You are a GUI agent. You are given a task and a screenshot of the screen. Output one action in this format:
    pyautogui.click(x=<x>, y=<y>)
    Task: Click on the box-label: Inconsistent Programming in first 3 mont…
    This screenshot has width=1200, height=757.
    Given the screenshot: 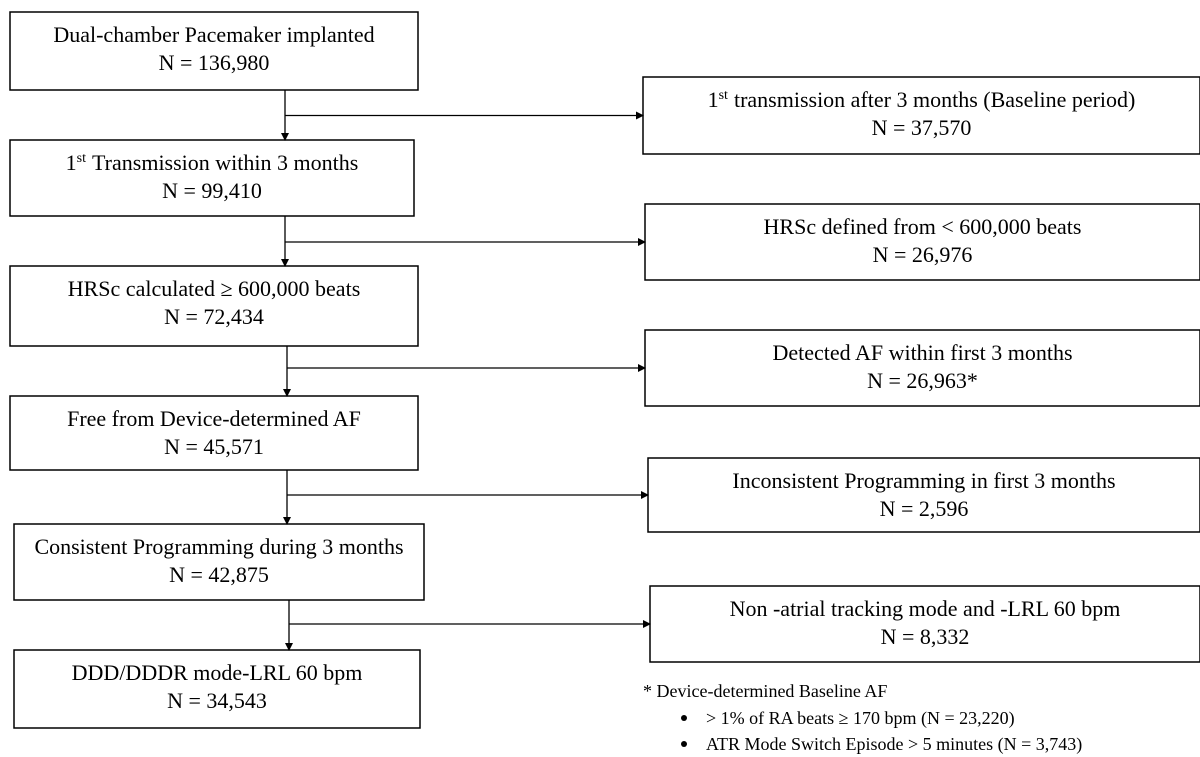 What is the action you would take?
    pyautogui.click(x=923, y=480)
    